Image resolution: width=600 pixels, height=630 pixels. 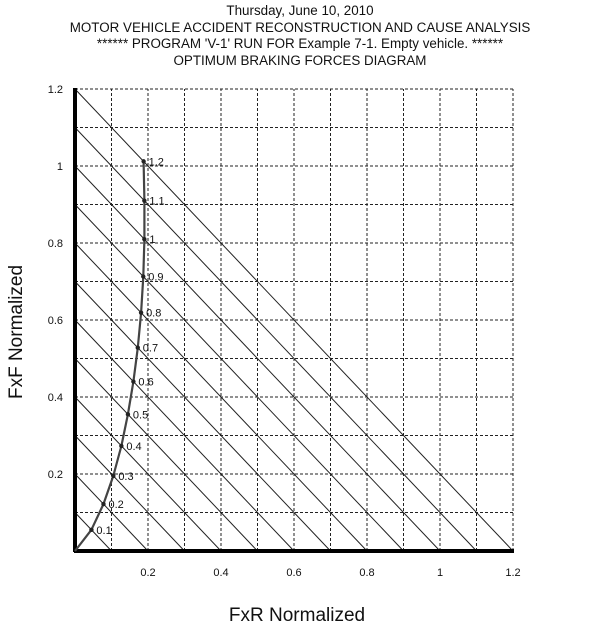 I want to click on y-tick-label: 0.4, so click(x=55, y=398).